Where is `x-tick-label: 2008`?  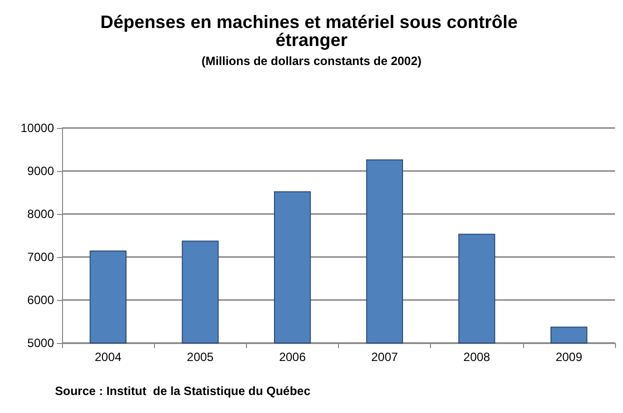 x-tick-label: 2008 is located at coordinates (476, 357).